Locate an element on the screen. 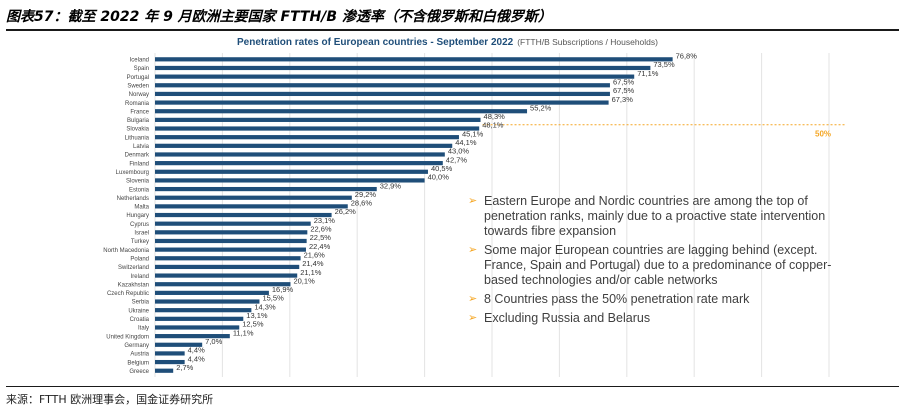  value-label: 44,1% is located at coordinates (466, 142).